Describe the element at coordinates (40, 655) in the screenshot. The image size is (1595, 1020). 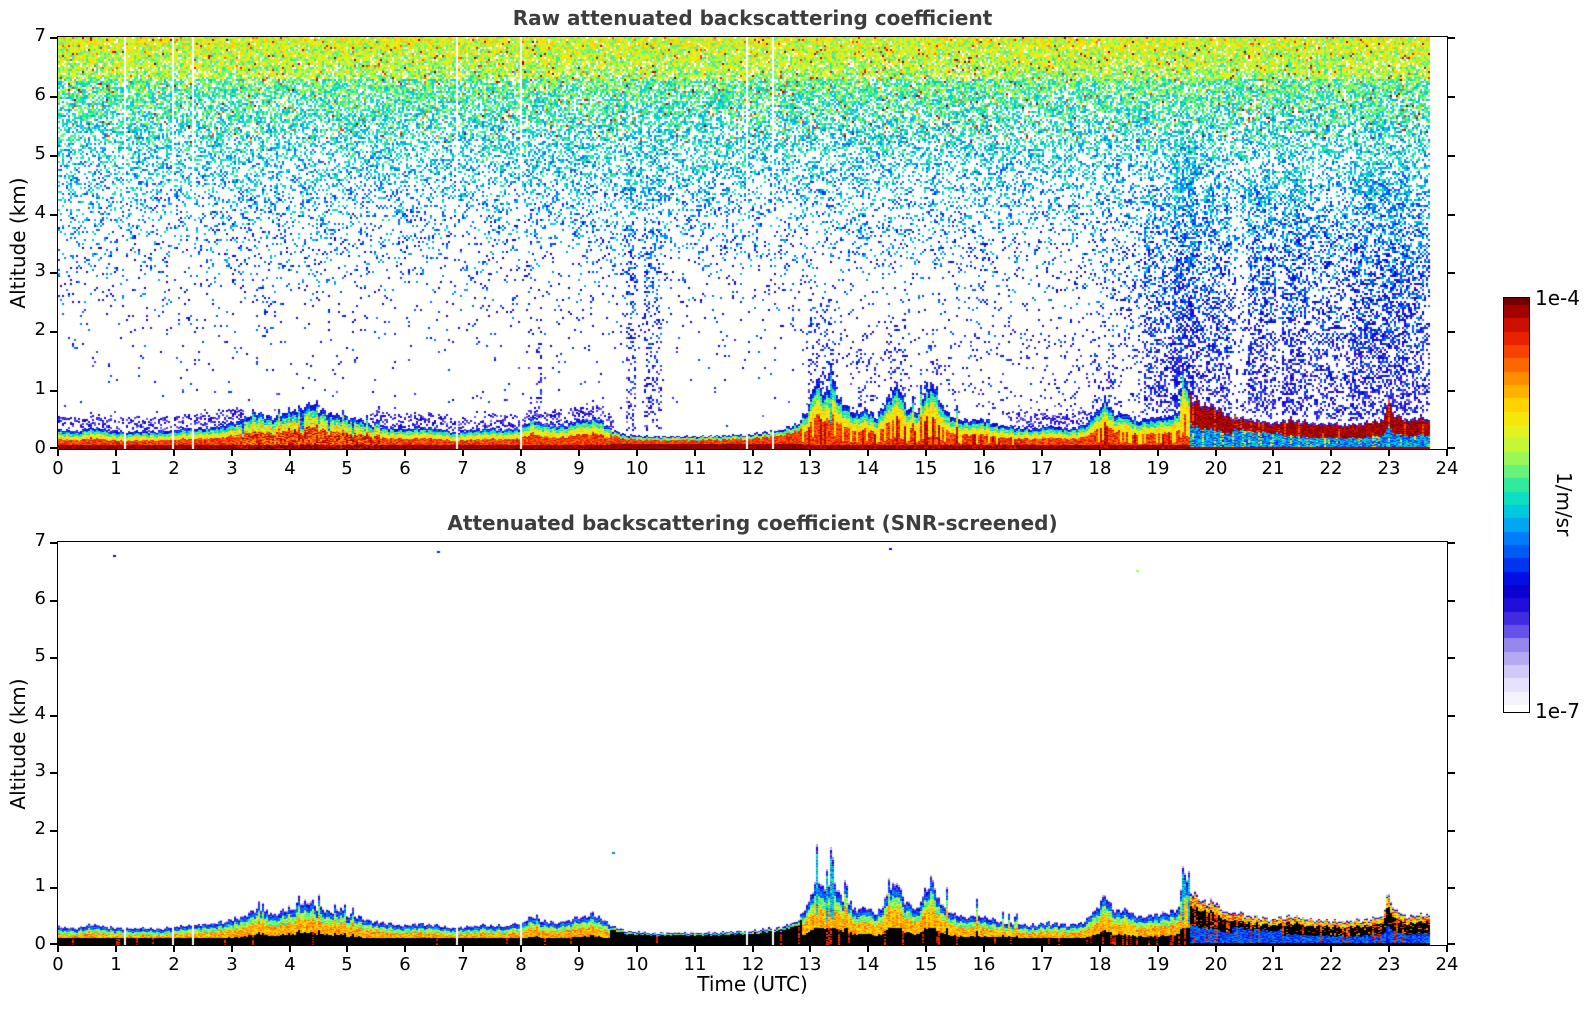
I see `y-tick-label: 5` at that location.